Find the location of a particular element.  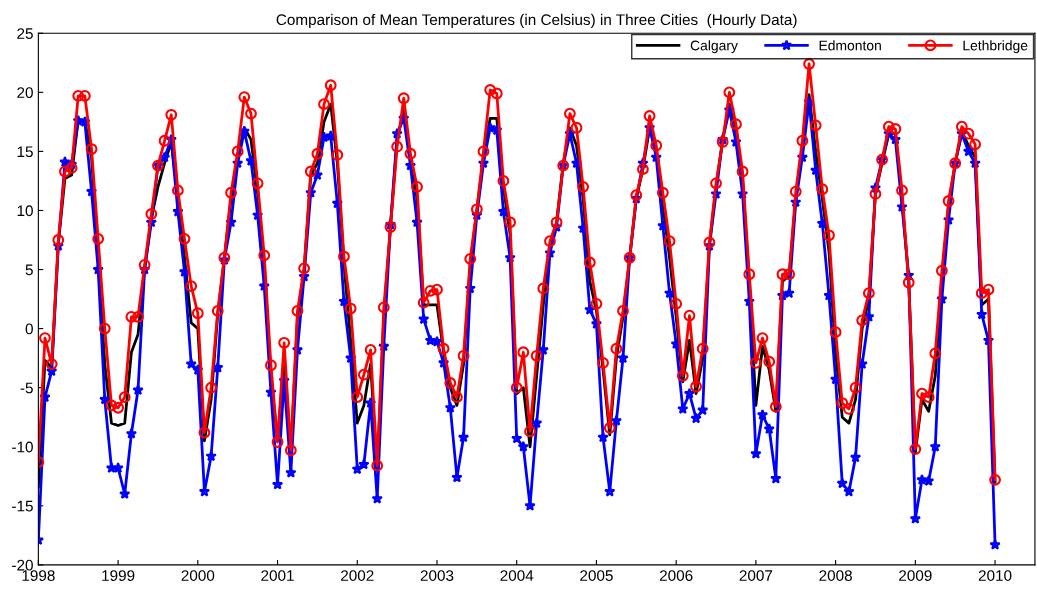

x-tick-label: 2001 is located at coordinates (277, 575).